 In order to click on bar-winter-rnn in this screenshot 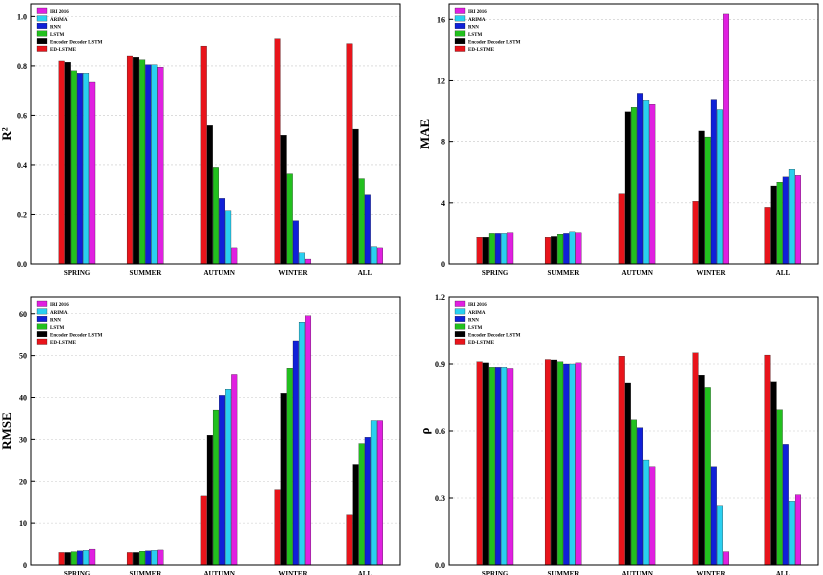, I will do `click(295, 242)`.